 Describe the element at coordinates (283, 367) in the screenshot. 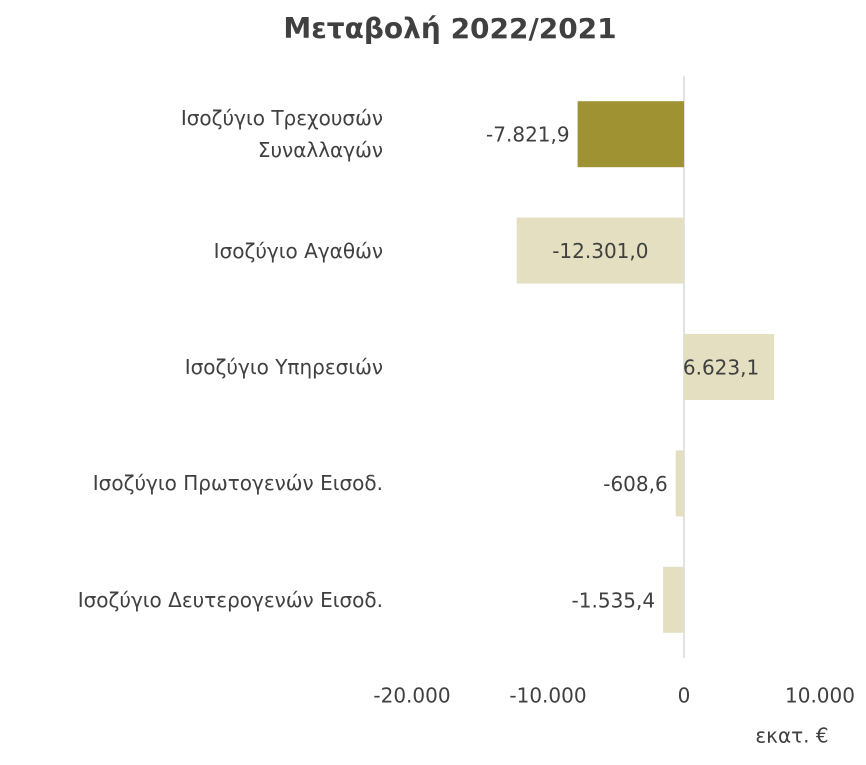

I see `category-label: Ισοζύγιο Υπηρεσιών` at that location.